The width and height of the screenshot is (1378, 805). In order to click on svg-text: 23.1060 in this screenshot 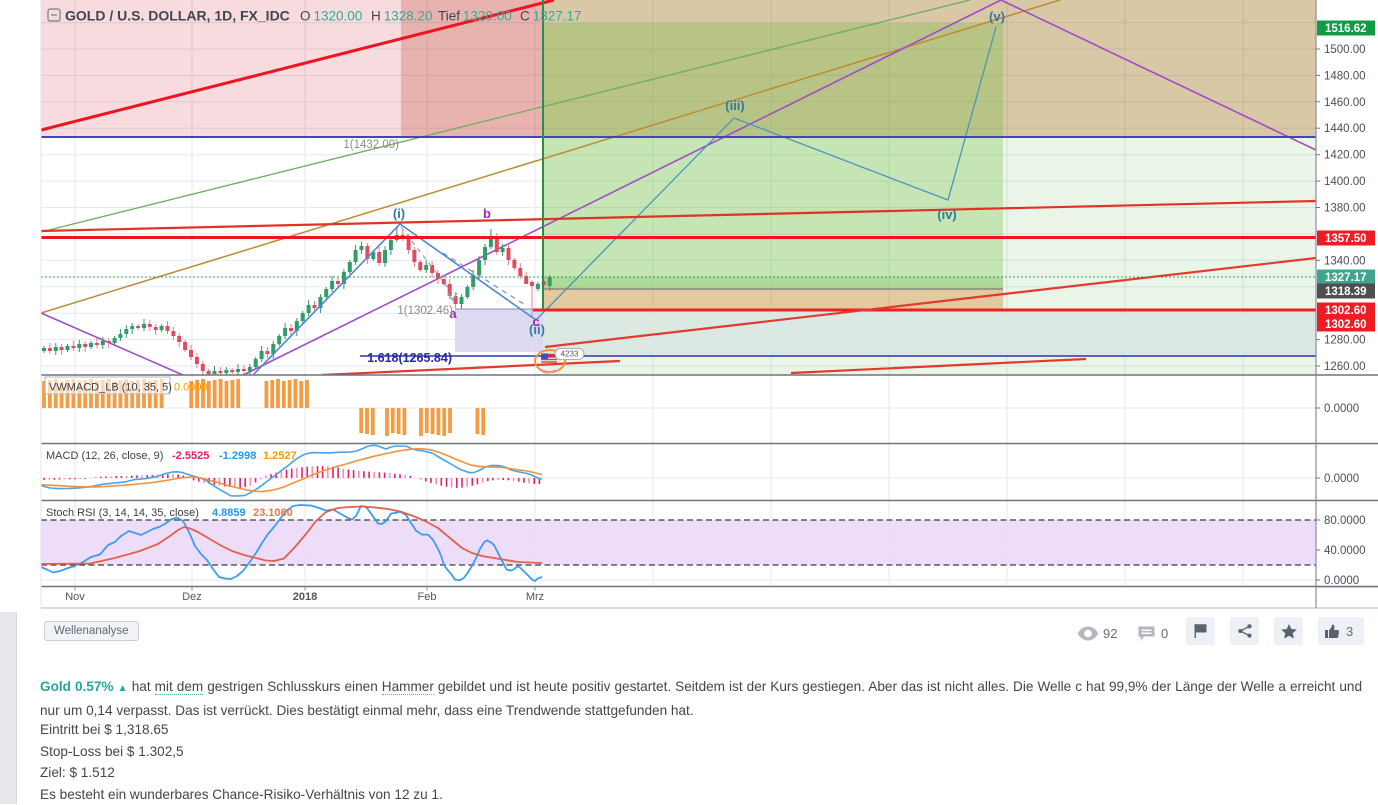, I will do `click(273, 513)`.